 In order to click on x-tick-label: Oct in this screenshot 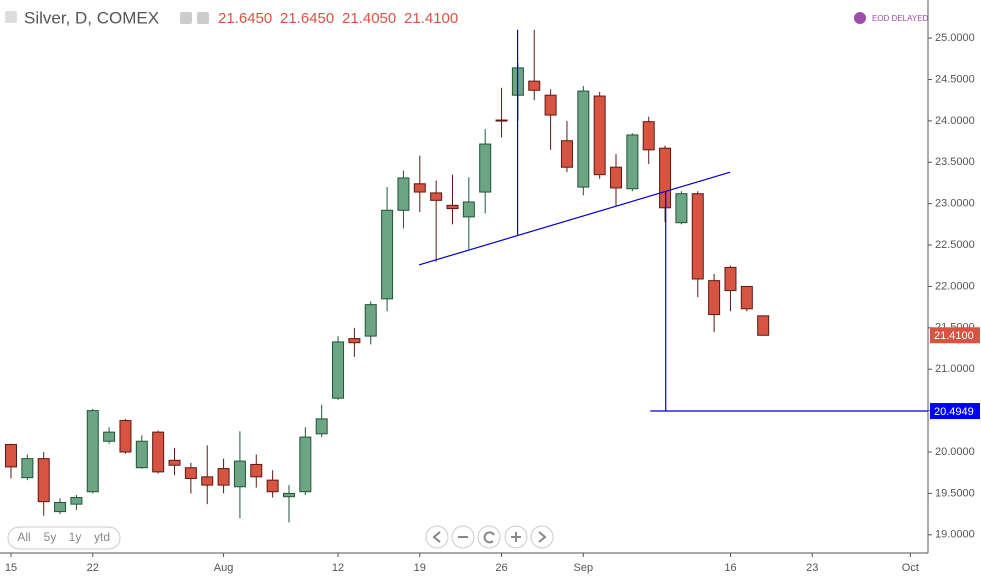, I will do `click(910, 568)`.